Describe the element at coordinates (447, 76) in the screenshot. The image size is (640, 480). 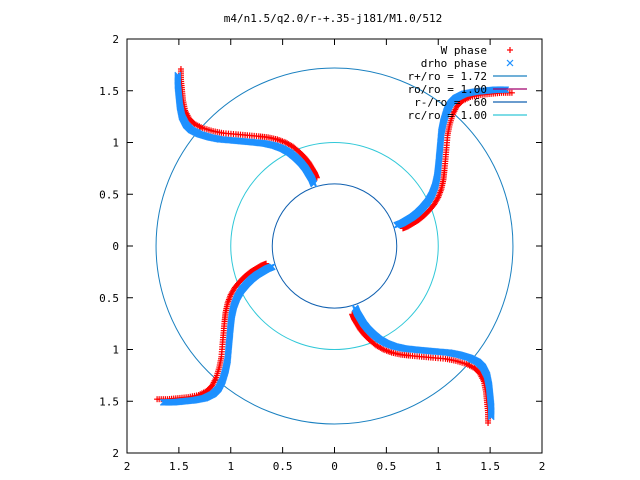
I see `legend-label: r+/ro = 1.72` at that location.